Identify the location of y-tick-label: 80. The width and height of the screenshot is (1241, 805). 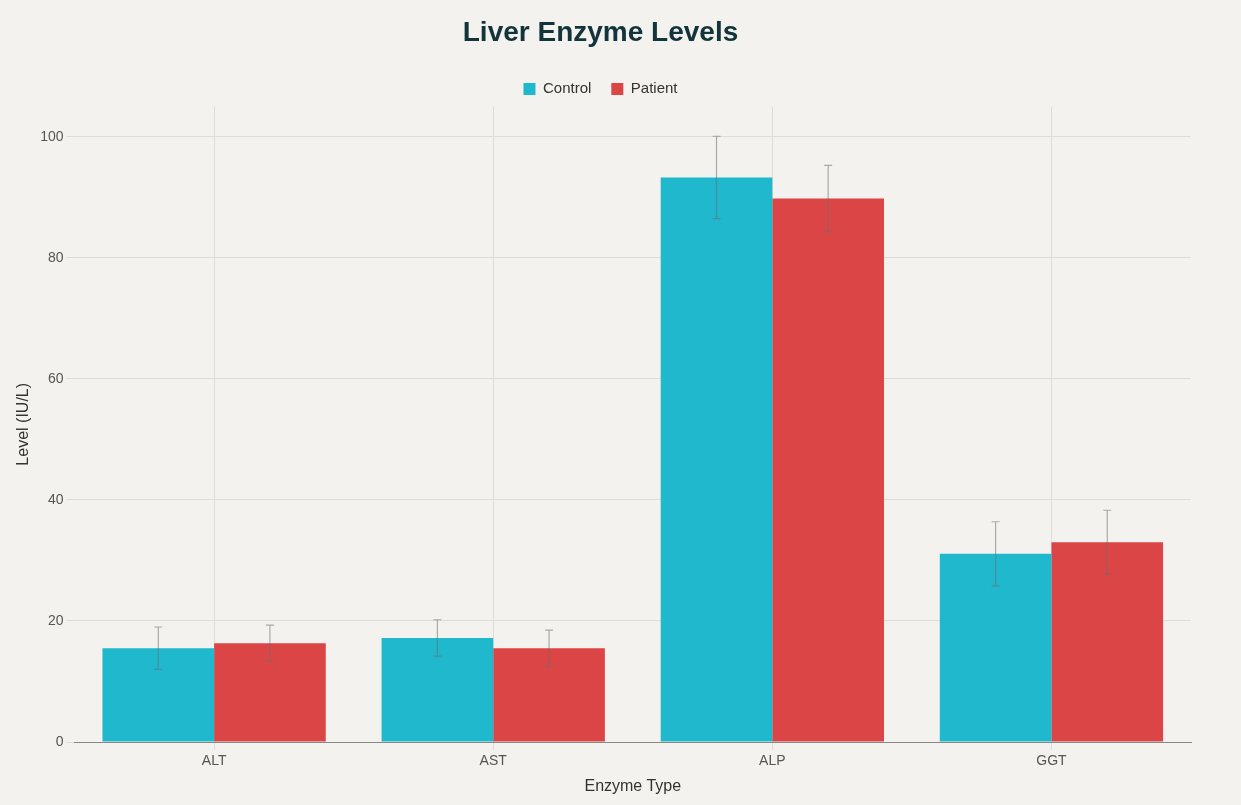
(55, 256).